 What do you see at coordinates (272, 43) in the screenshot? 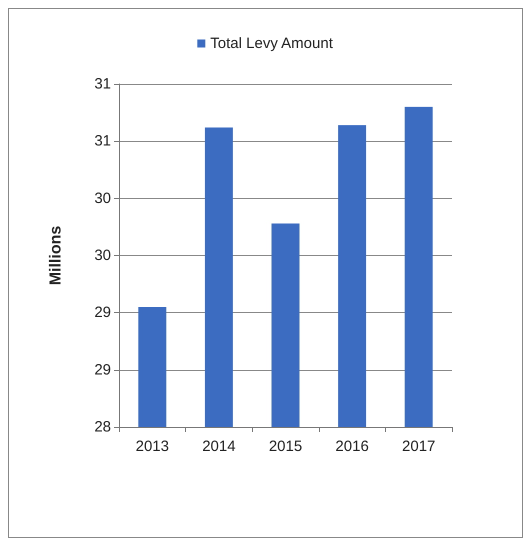
I see `legend-label: Total Levy Amount` at bounding box center [272, 43].